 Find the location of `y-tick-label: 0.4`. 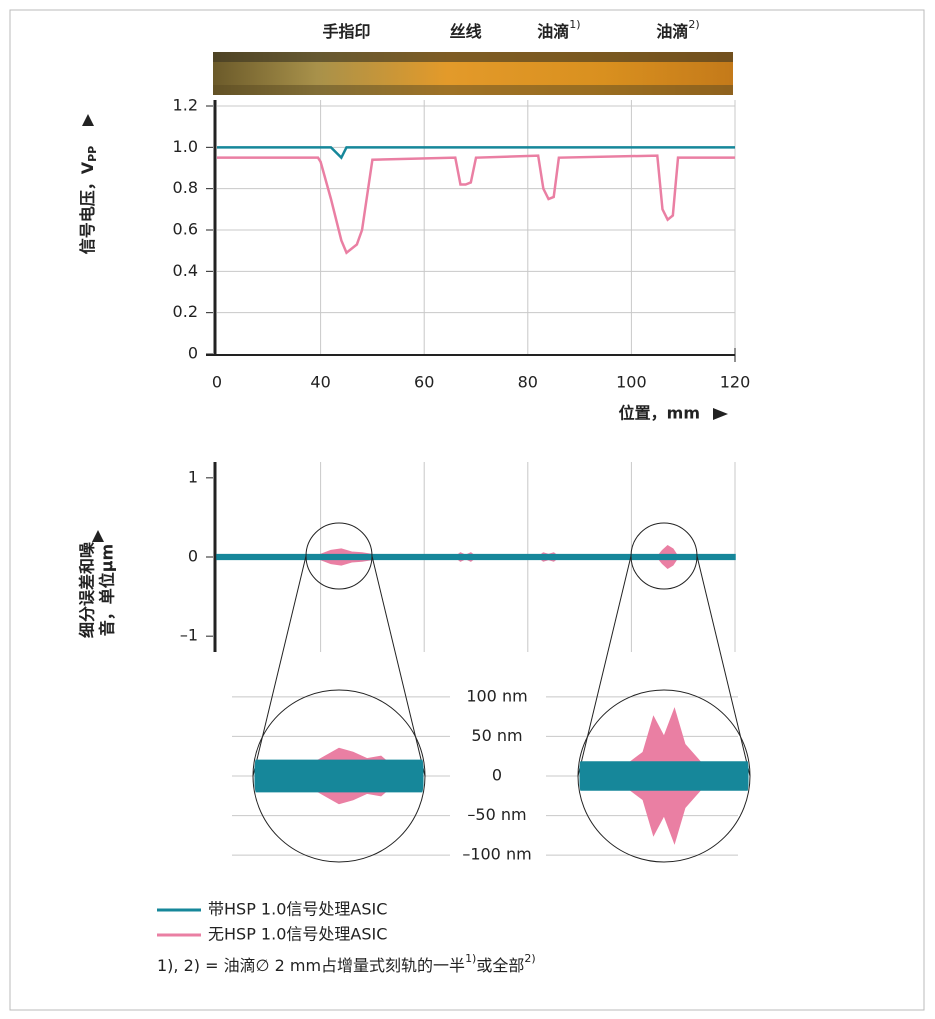

y-tick-label: 0.4 is located at coordinates (185, 270).